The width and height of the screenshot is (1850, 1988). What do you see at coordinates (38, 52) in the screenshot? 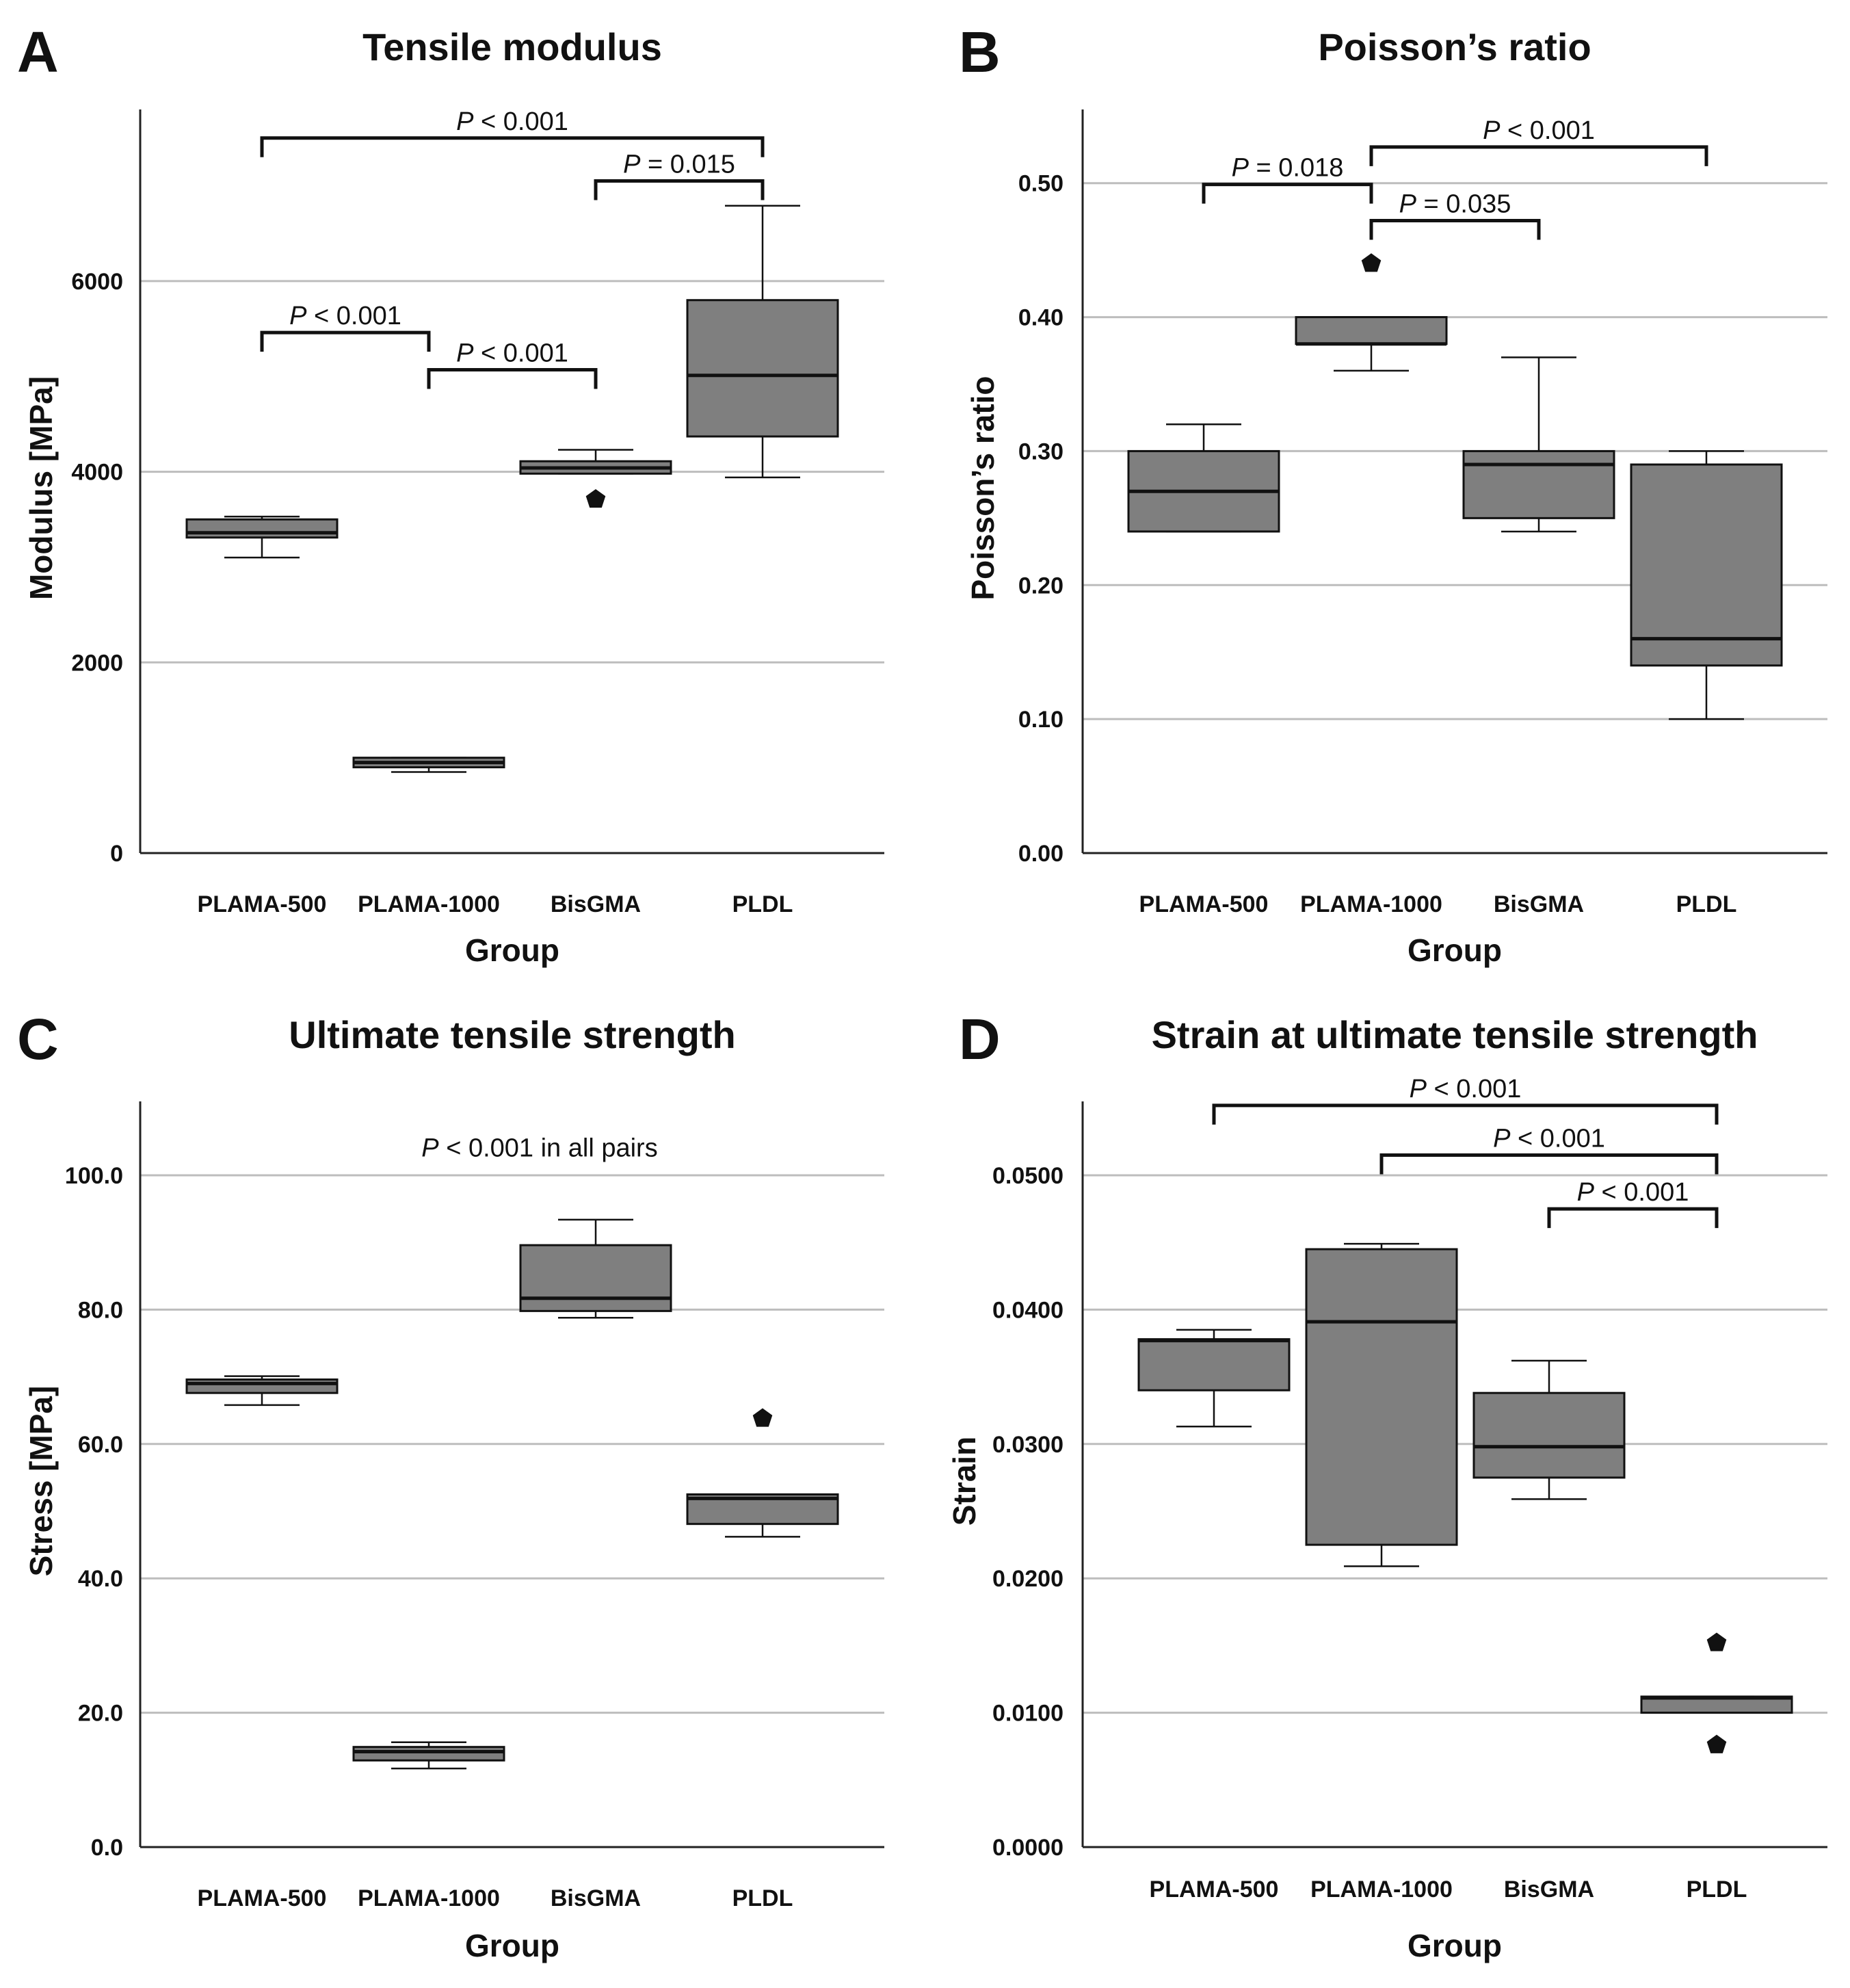
I see `panel-letter: A` at bounding box center [38, 52].